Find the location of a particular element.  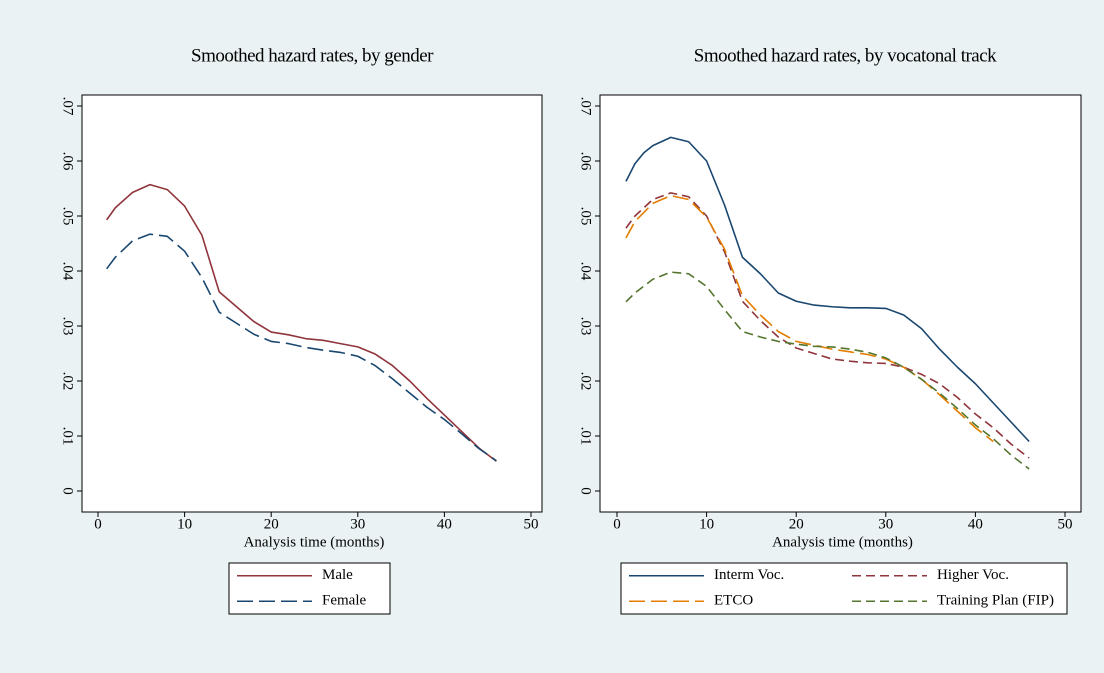

legend-label: ETCO is located at coordinates (733, 601).